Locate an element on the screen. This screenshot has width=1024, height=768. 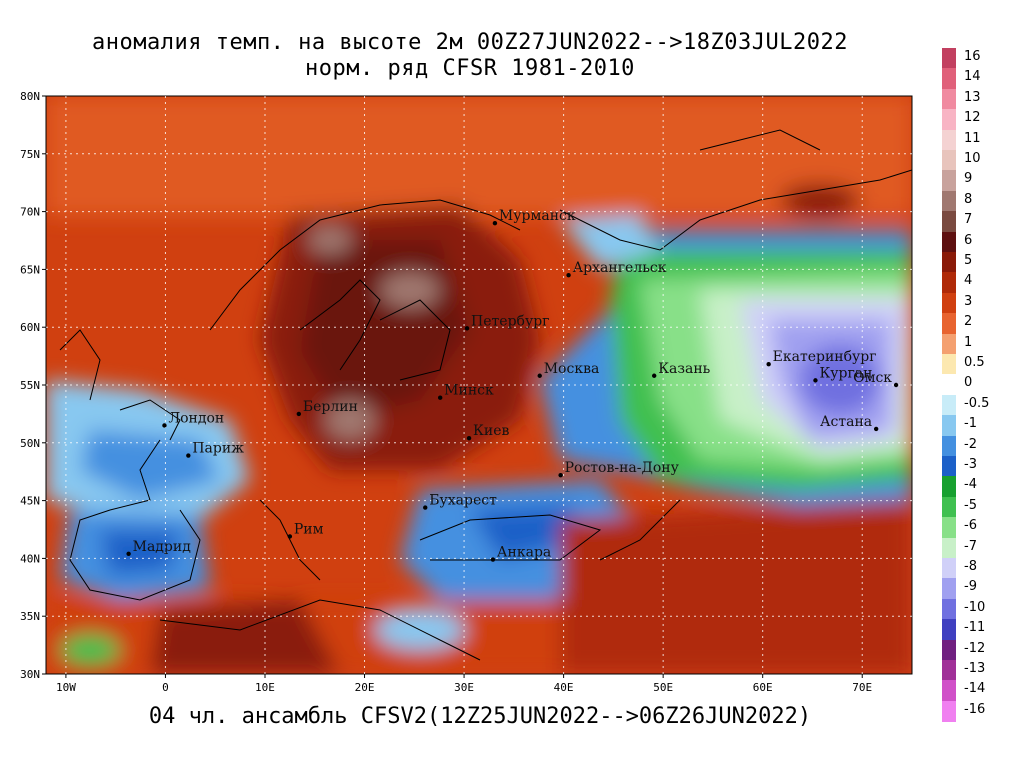
city-label: Курган is located at coordinates (845, 373).